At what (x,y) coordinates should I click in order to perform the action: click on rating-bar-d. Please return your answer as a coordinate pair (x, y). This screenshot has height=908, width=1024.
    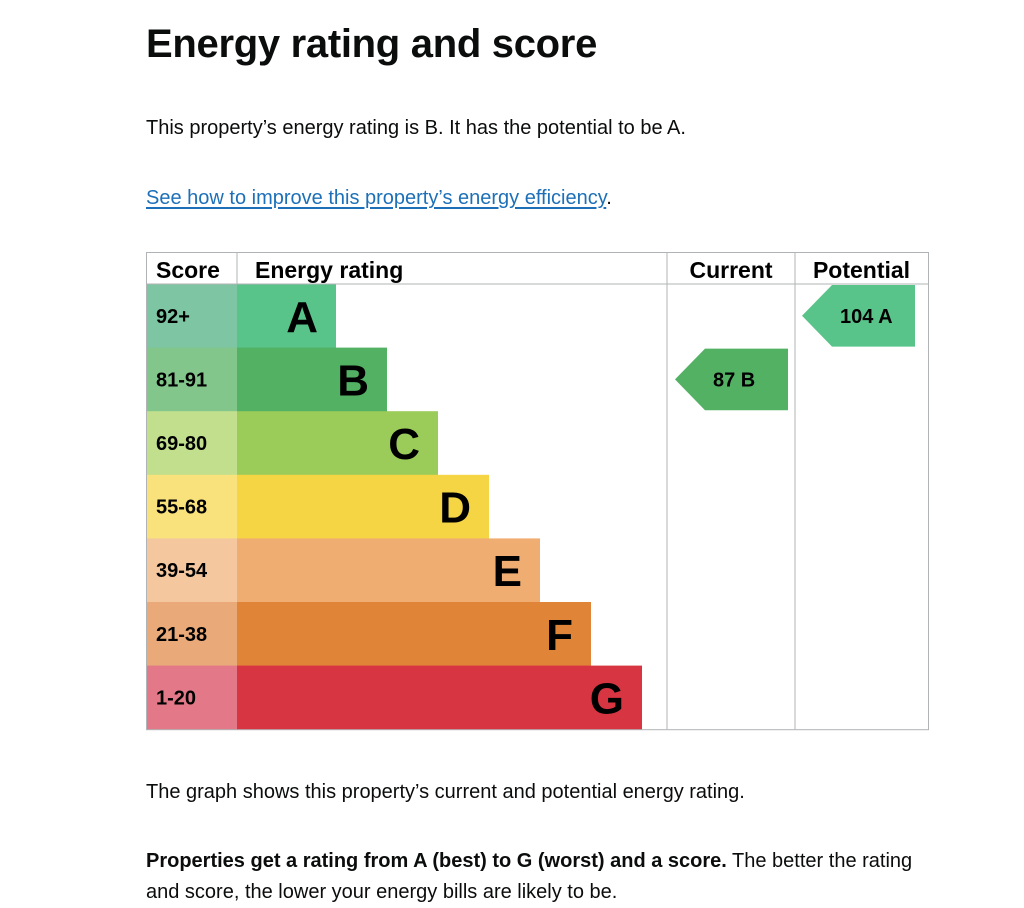
    Looking at the image, I should click on (363, 506).